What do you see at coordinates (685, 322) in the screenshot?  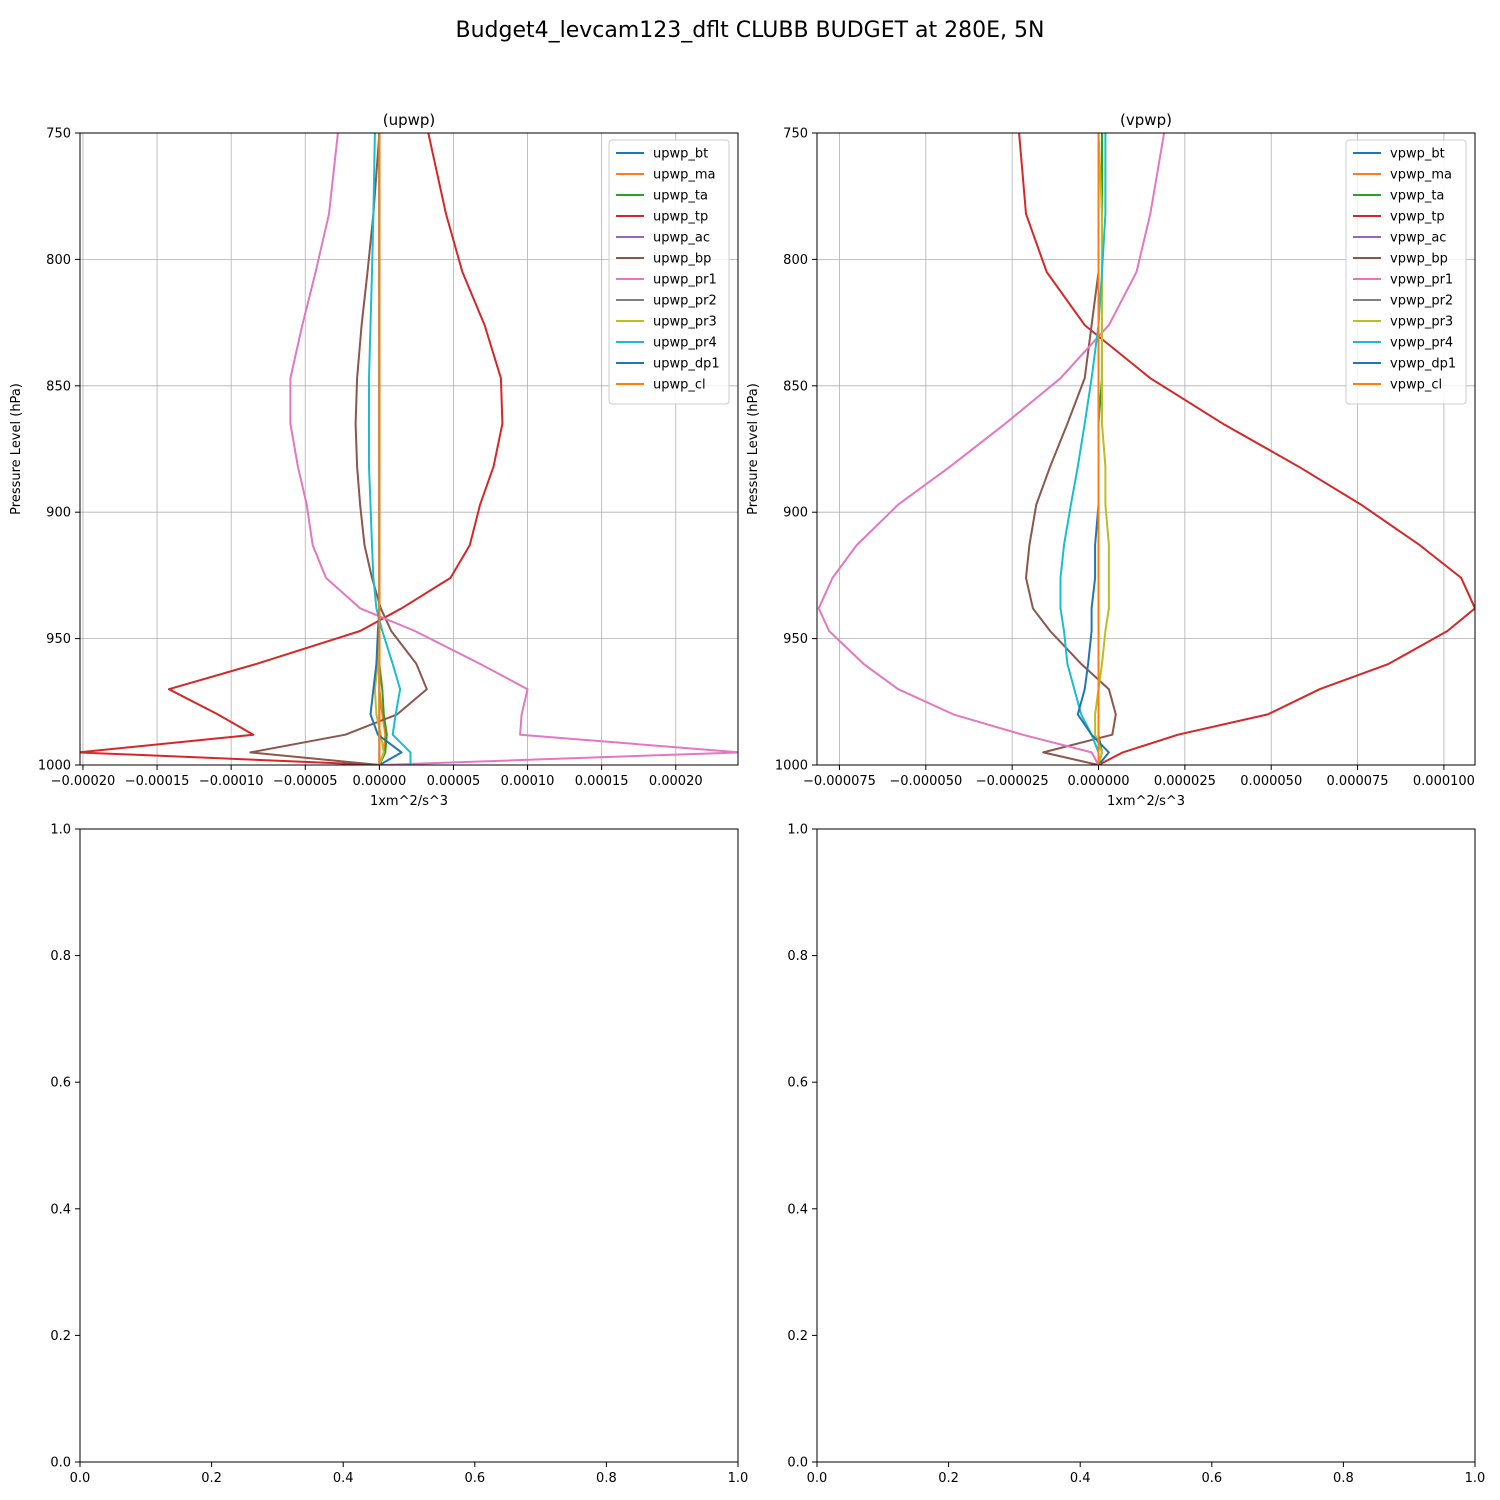 I see `legend-label-upwp_pr3: upwp_pr3` at bounding box center [685, 322].